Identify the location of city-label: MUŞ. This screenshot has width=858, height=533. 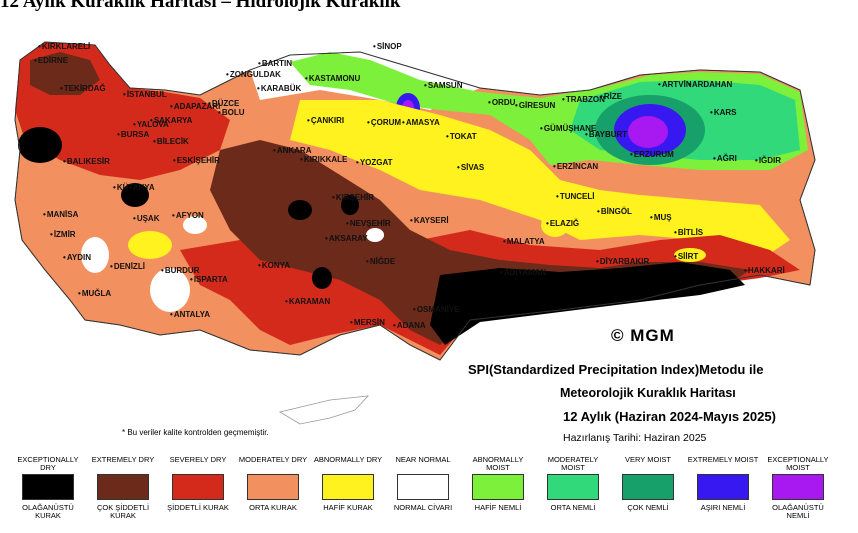
(661, 217).